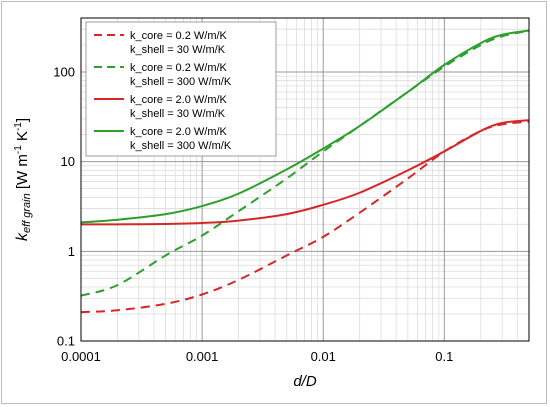  I want to click on y-tick-labels: 0.1 1 10 100, so click(64, 206).